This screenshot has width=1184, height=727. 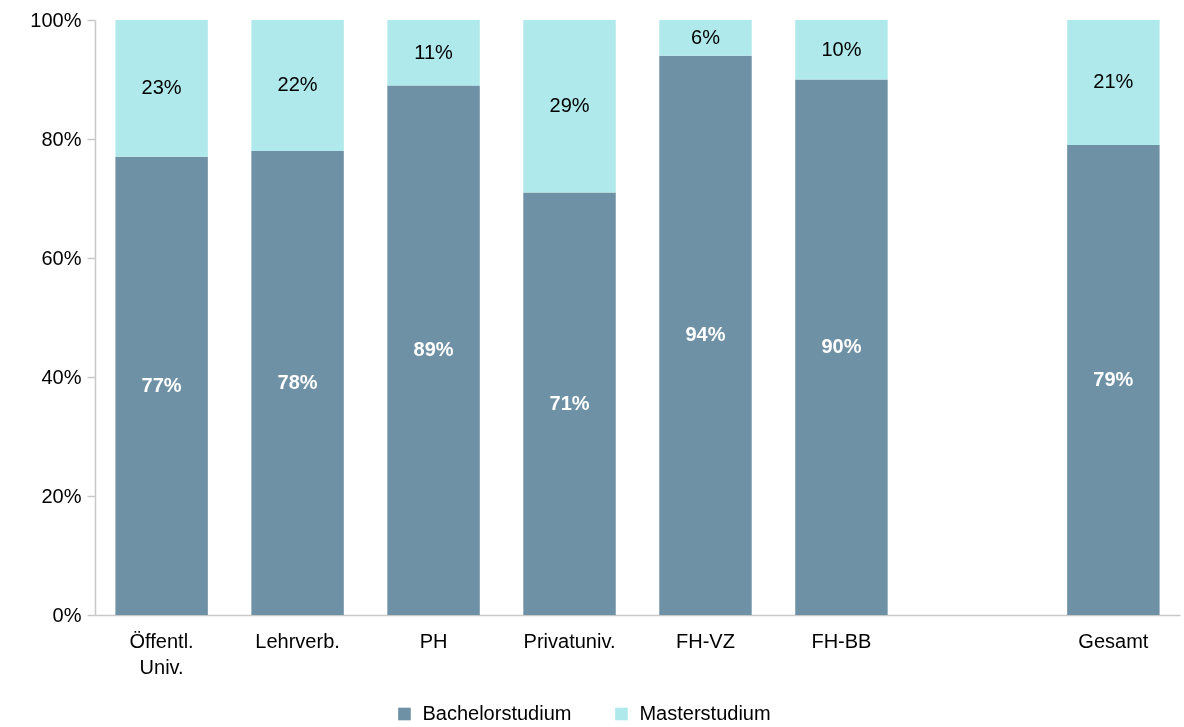 I want to click on y-tick-label: 20%, so click(x=61, y=495).